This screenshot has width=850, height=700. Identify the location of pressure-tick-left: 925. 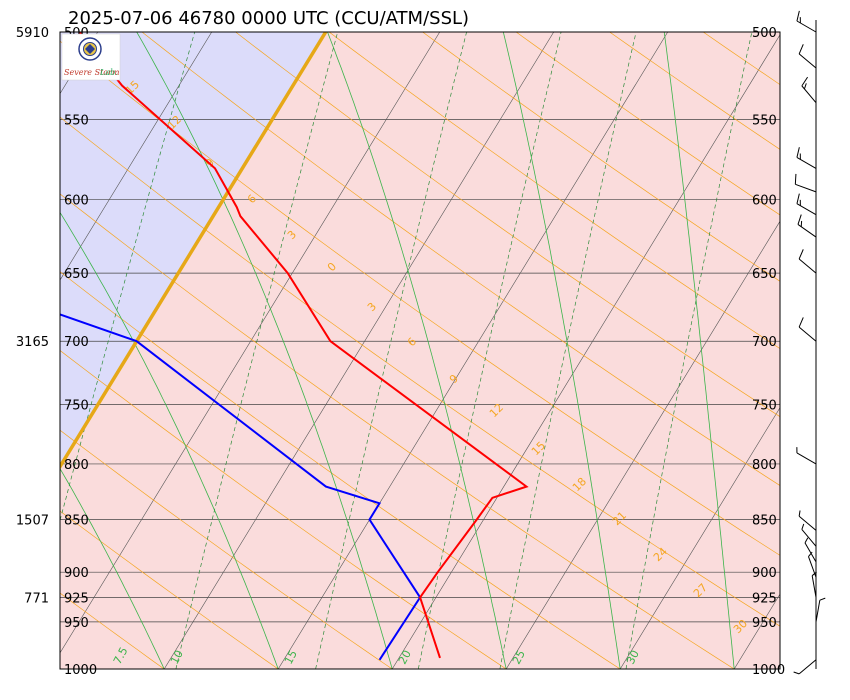
(76, 598).